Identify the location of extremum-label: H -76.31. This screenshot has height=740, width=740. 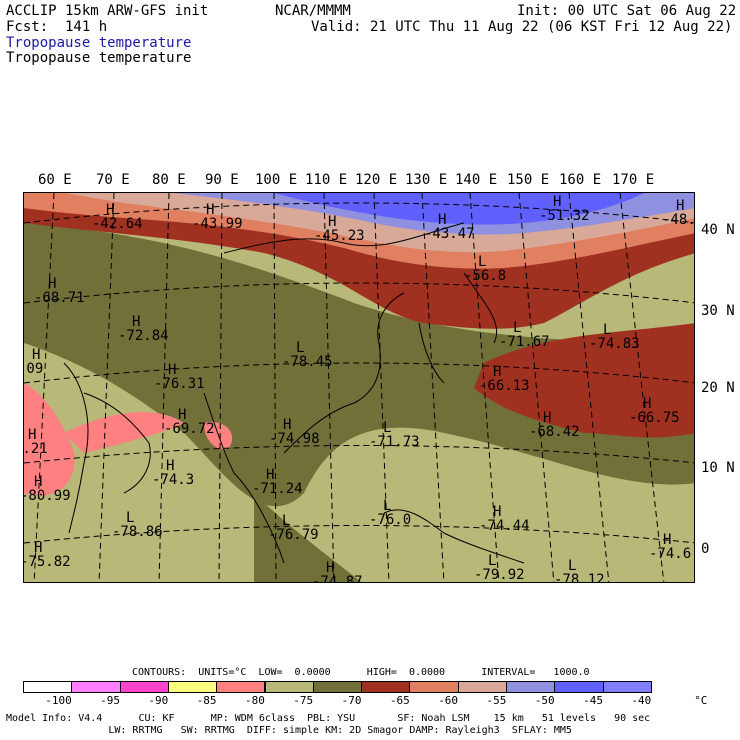
(179, 377).